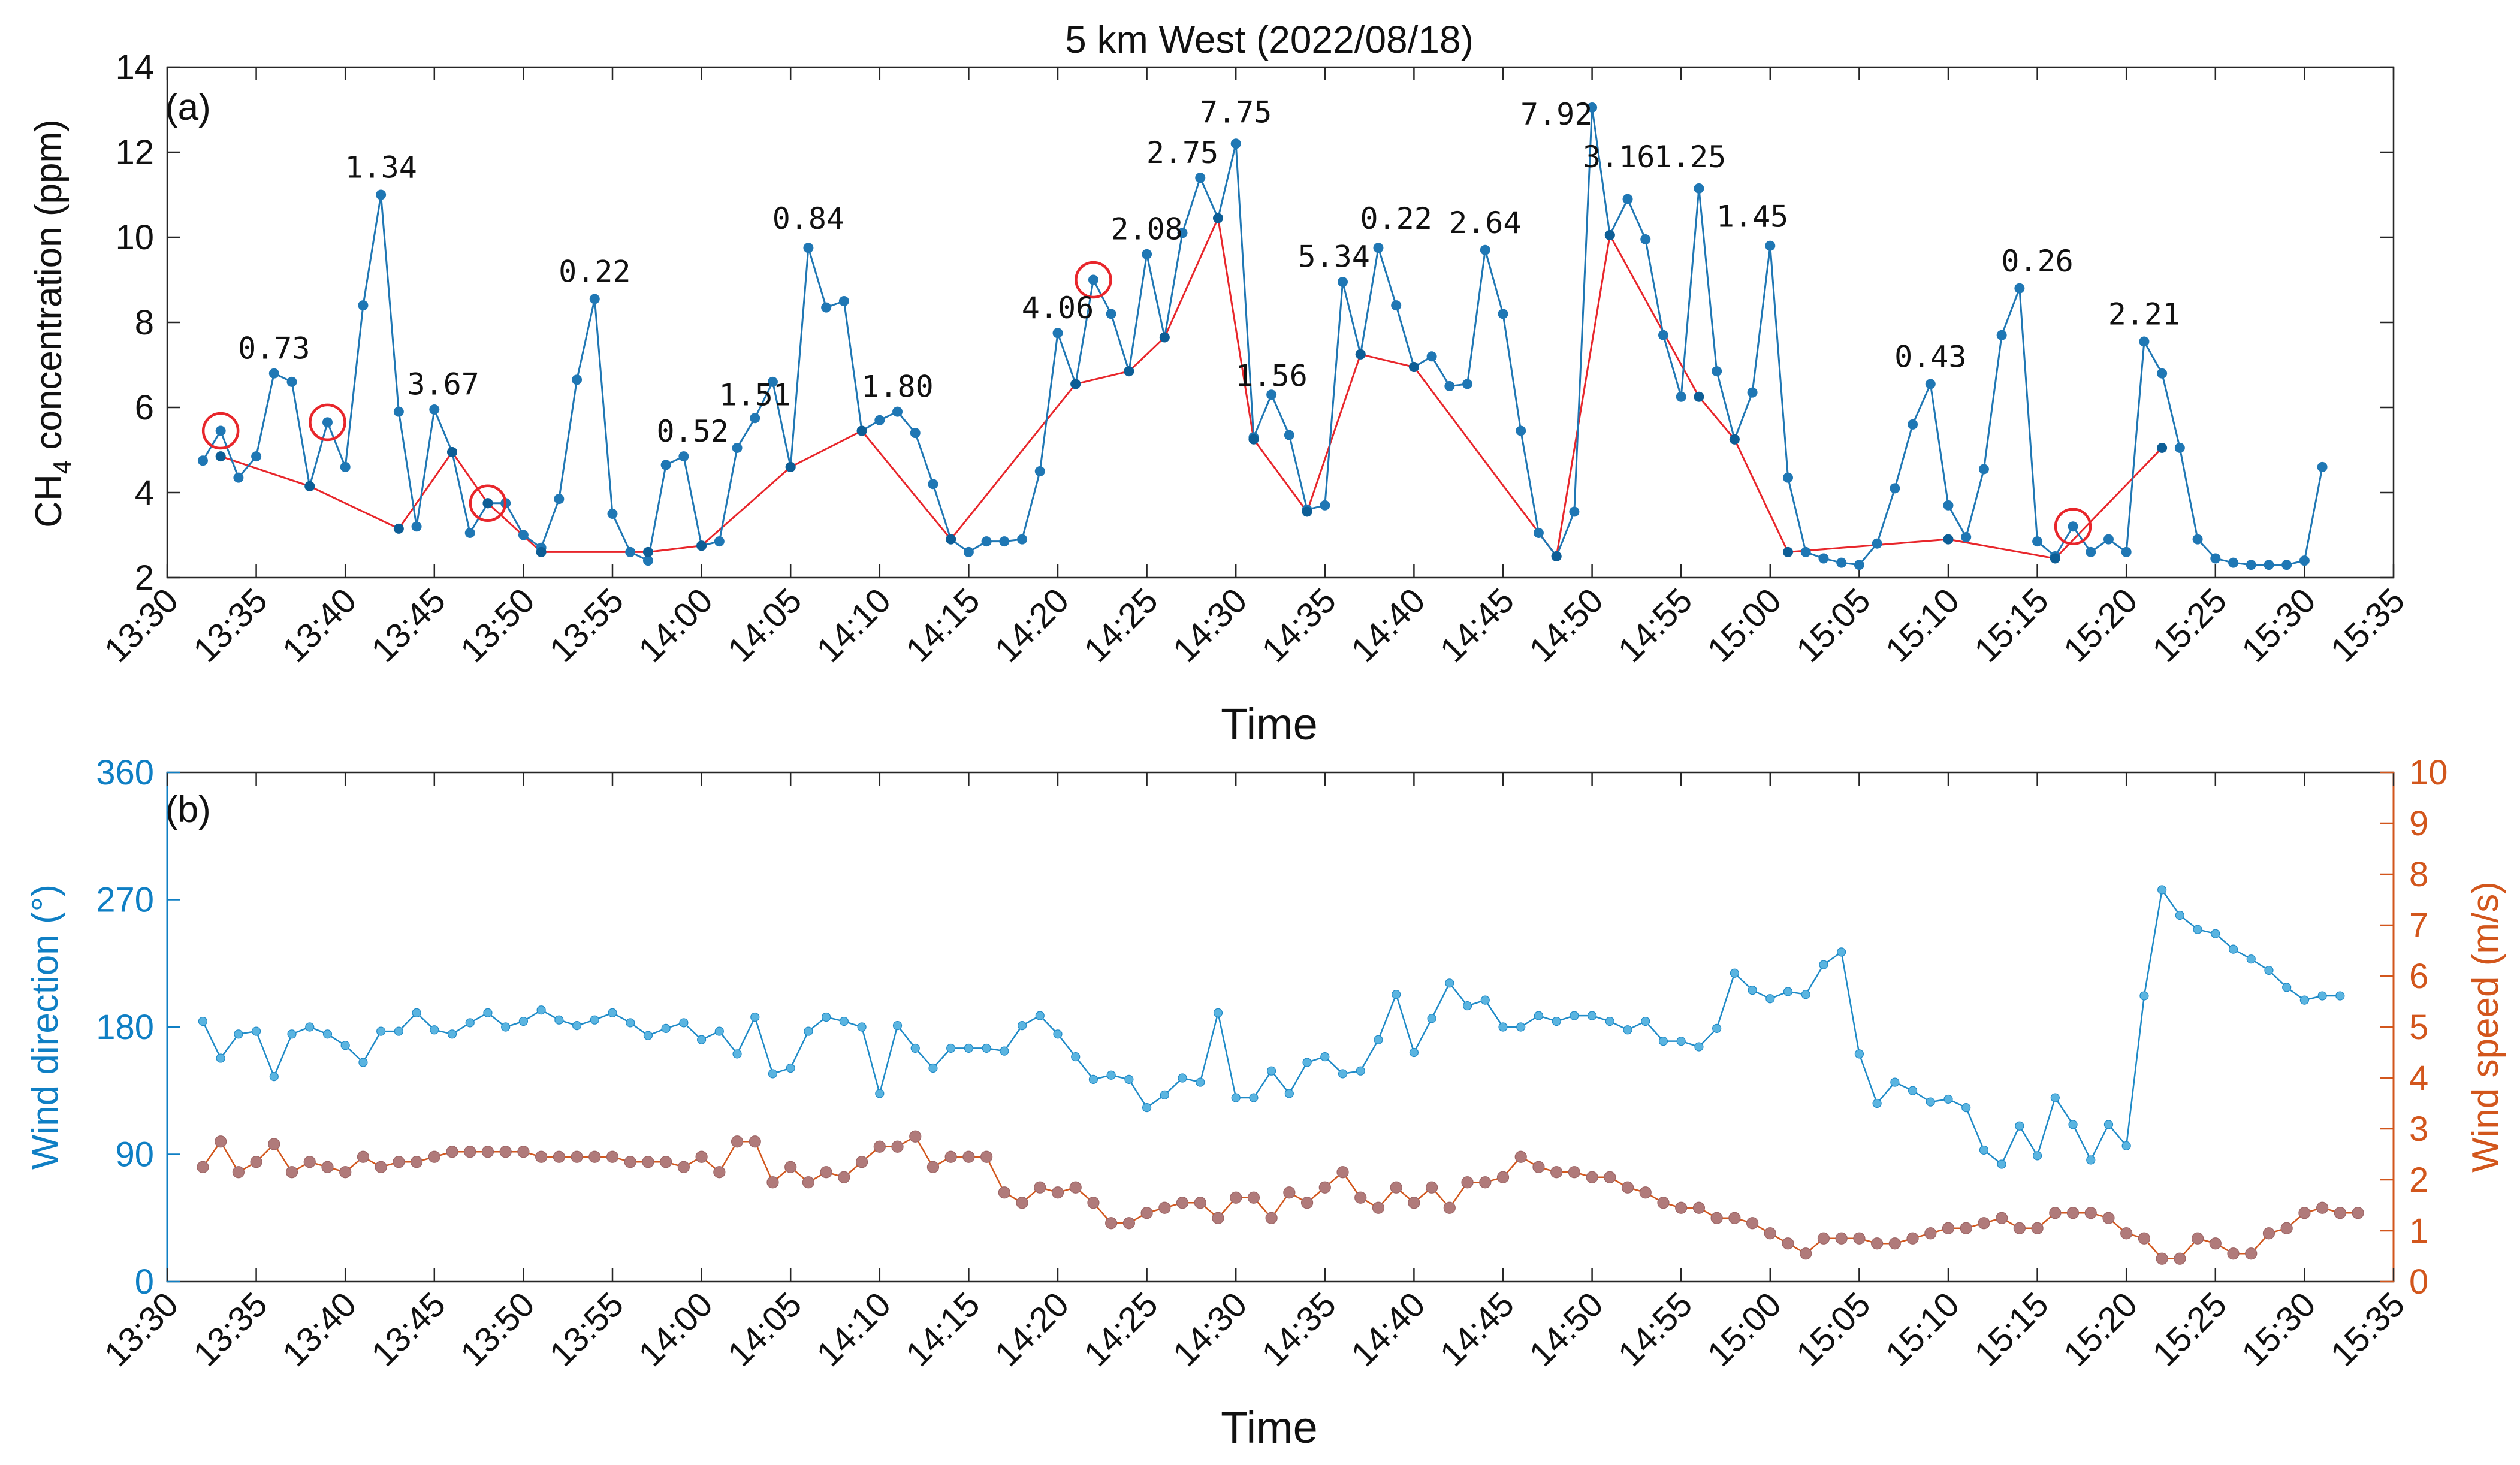  I want to click on peak-annotation: 1.51, so click(755, 394).